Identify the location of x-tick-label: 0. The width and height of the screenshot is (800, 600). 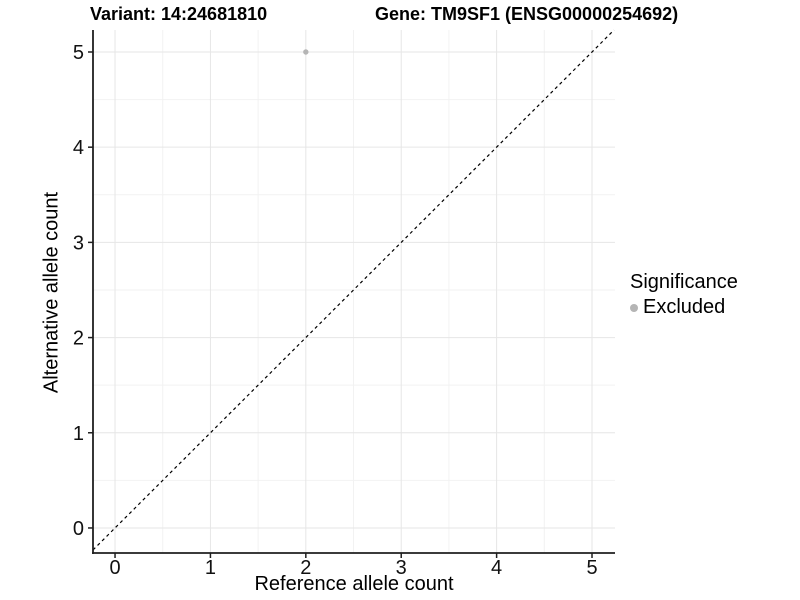
(114, 568).